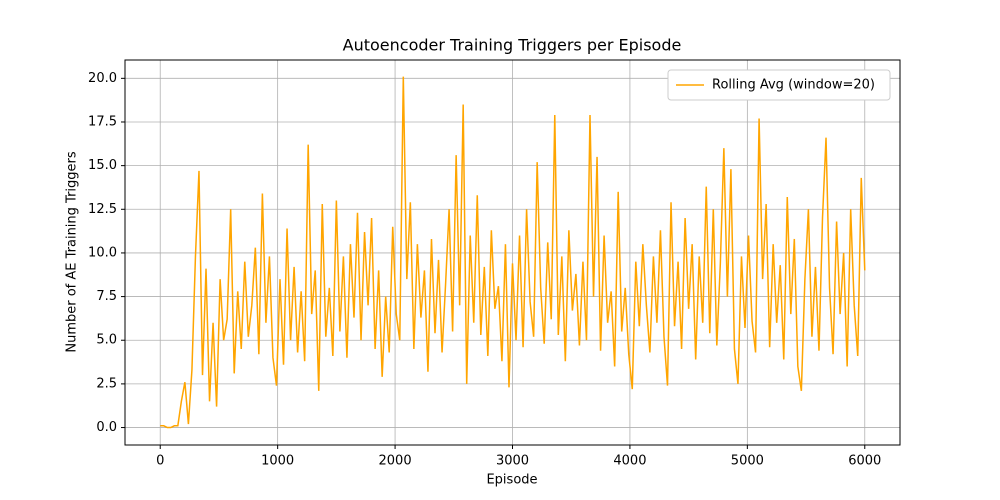 This screenshot has width=1000, height=500. Describe the element at coordinates (395, 461) in the screenshot. I see `x-tick-label: 2000` at that location.